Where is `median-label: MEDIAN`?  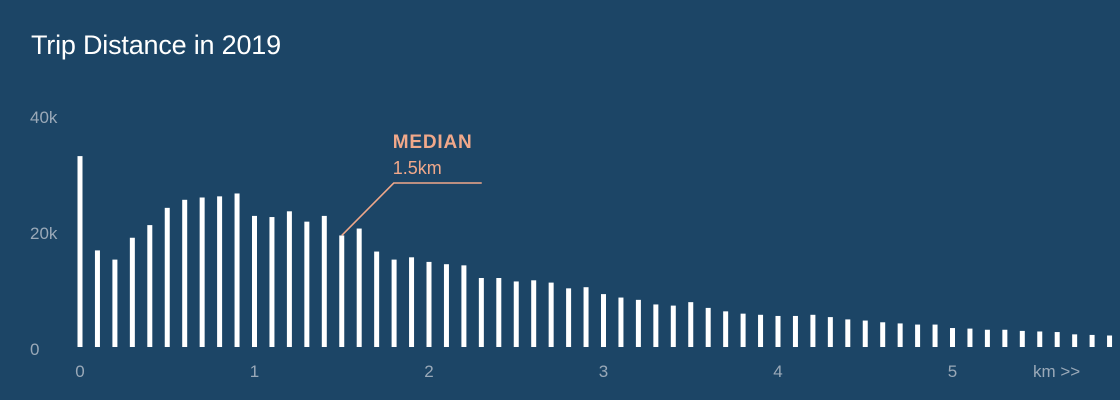
median-label: MEDIAN is located at coordinates (433, 142).